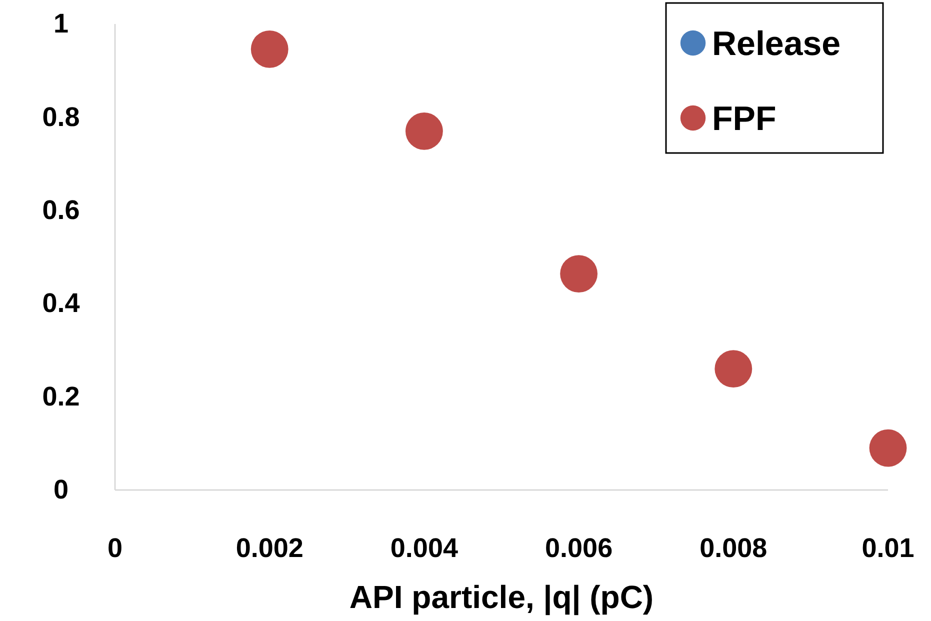  I want to click on x-tick-label: 0.002, so click(270, 548).